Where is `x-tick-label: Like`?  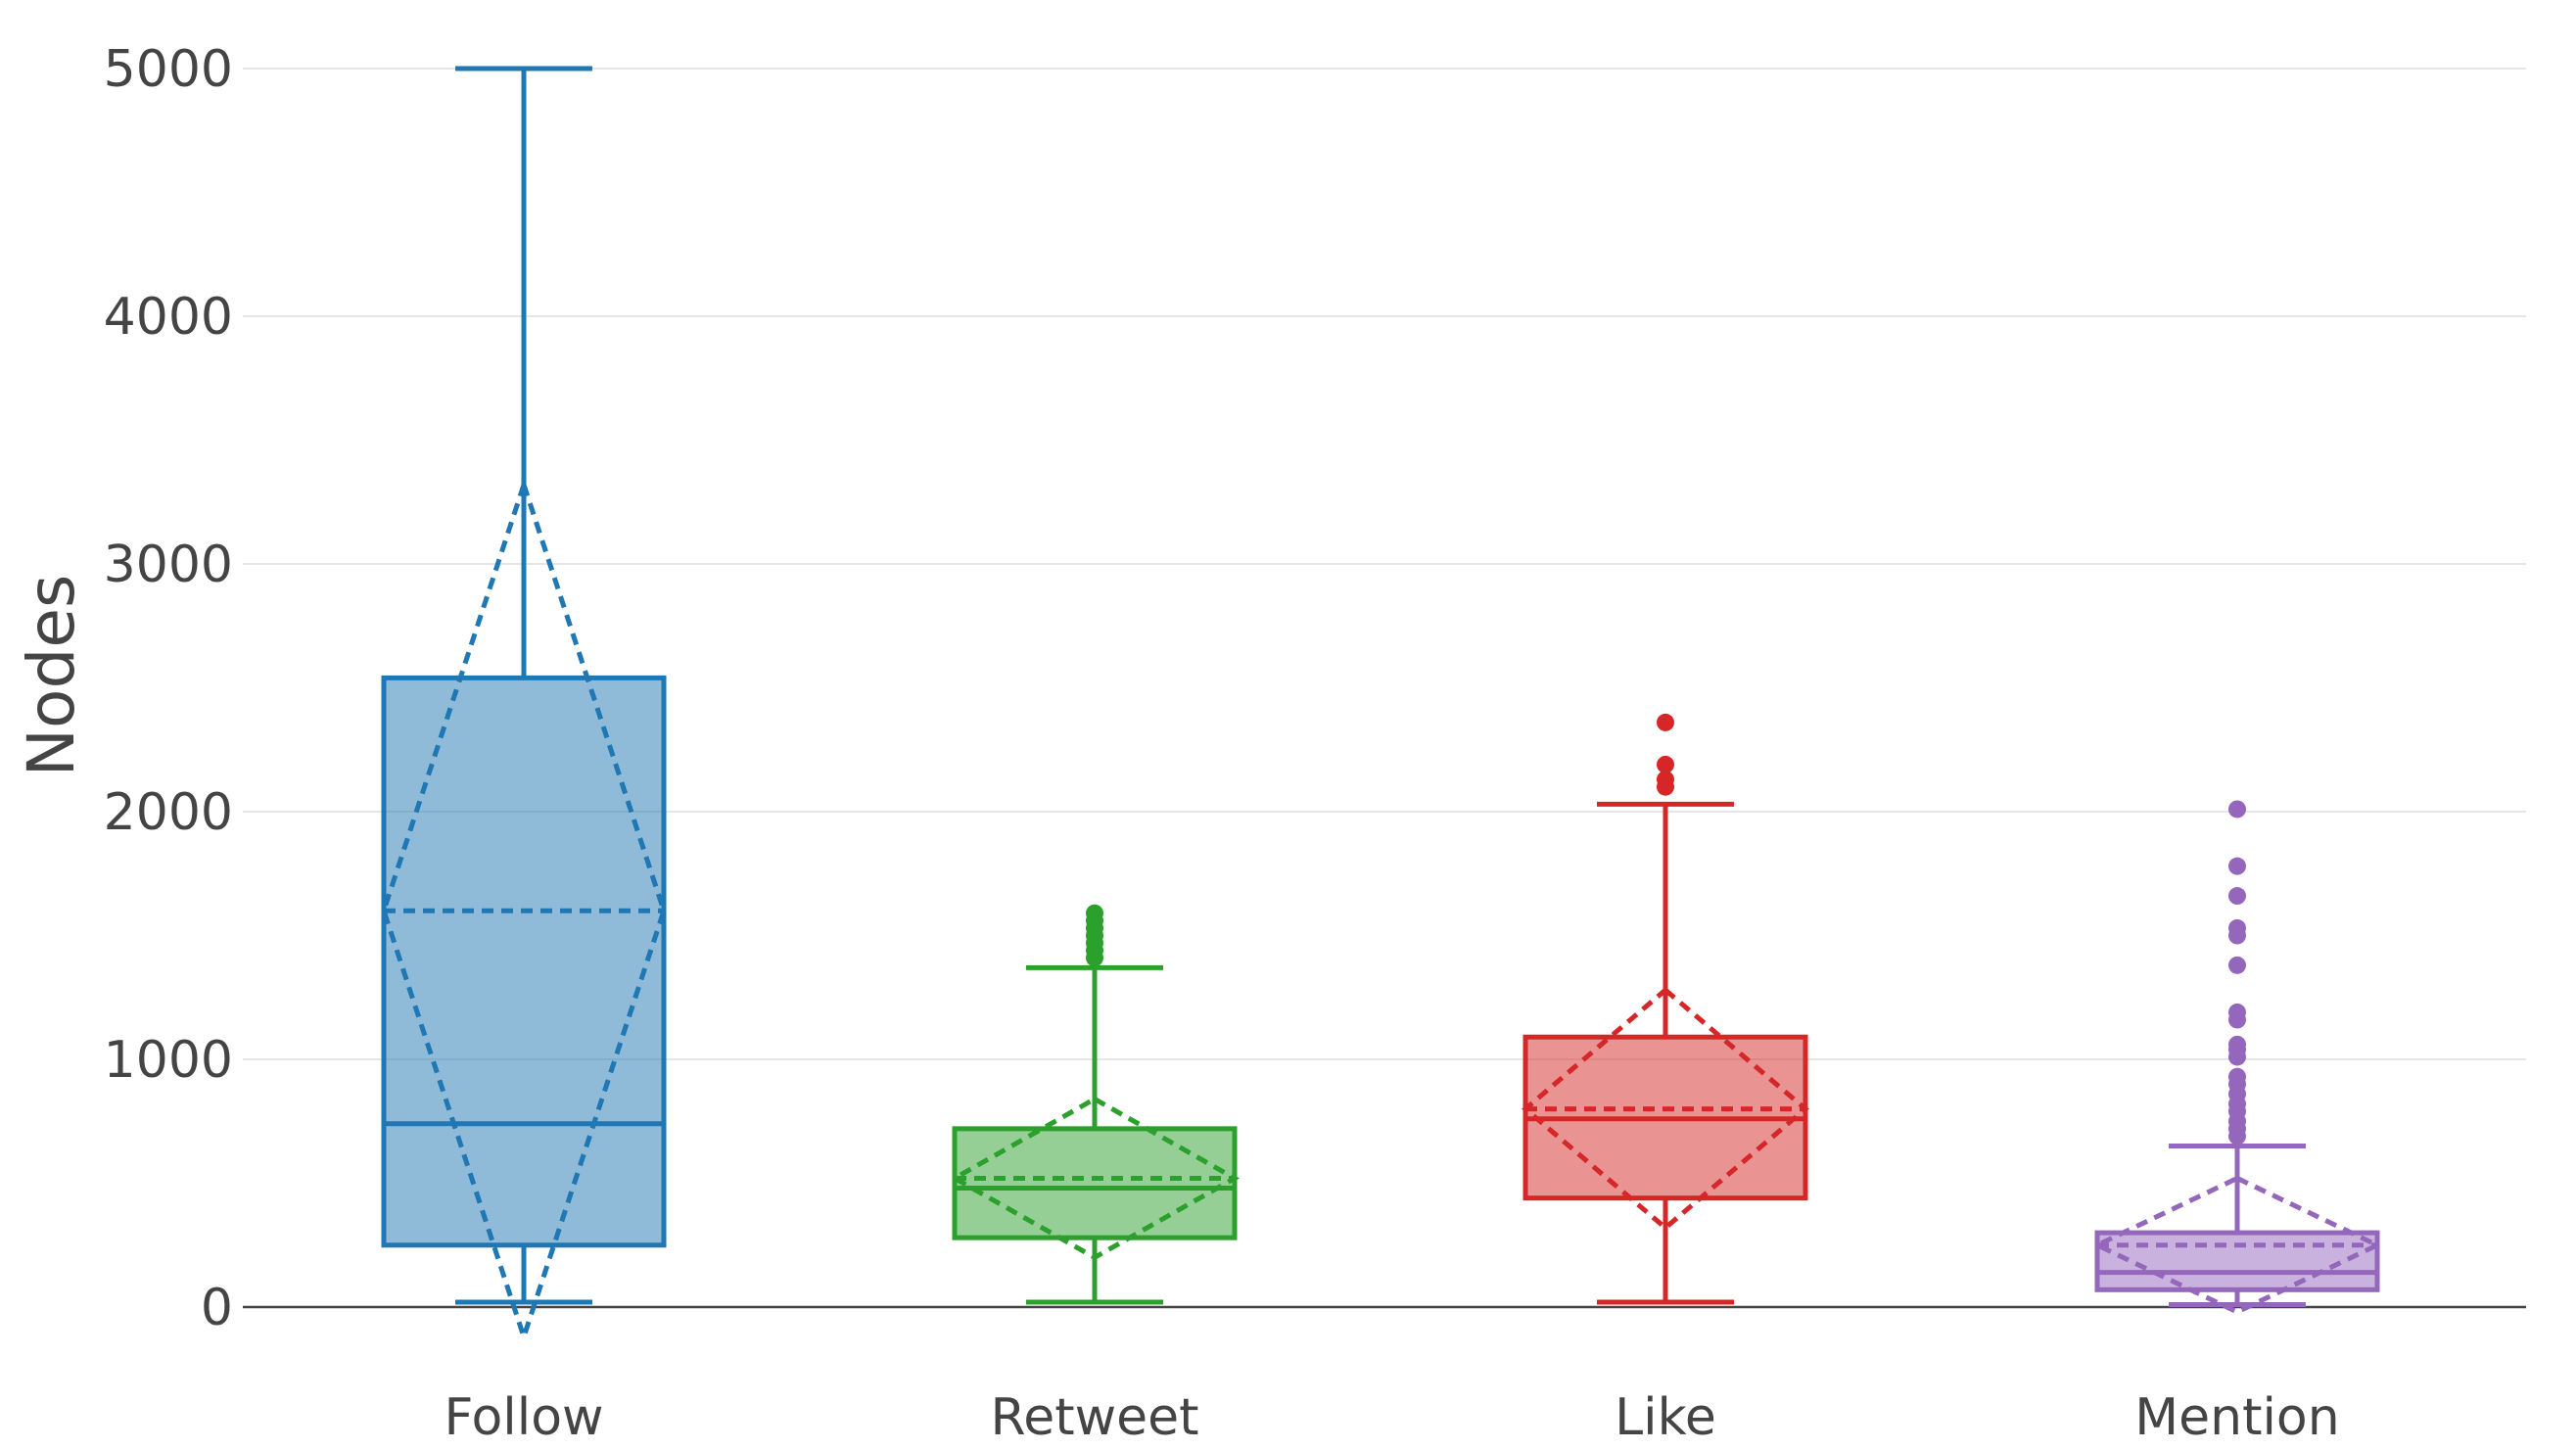 x-tick-label: Like is located at coordinates (1666, 1417).